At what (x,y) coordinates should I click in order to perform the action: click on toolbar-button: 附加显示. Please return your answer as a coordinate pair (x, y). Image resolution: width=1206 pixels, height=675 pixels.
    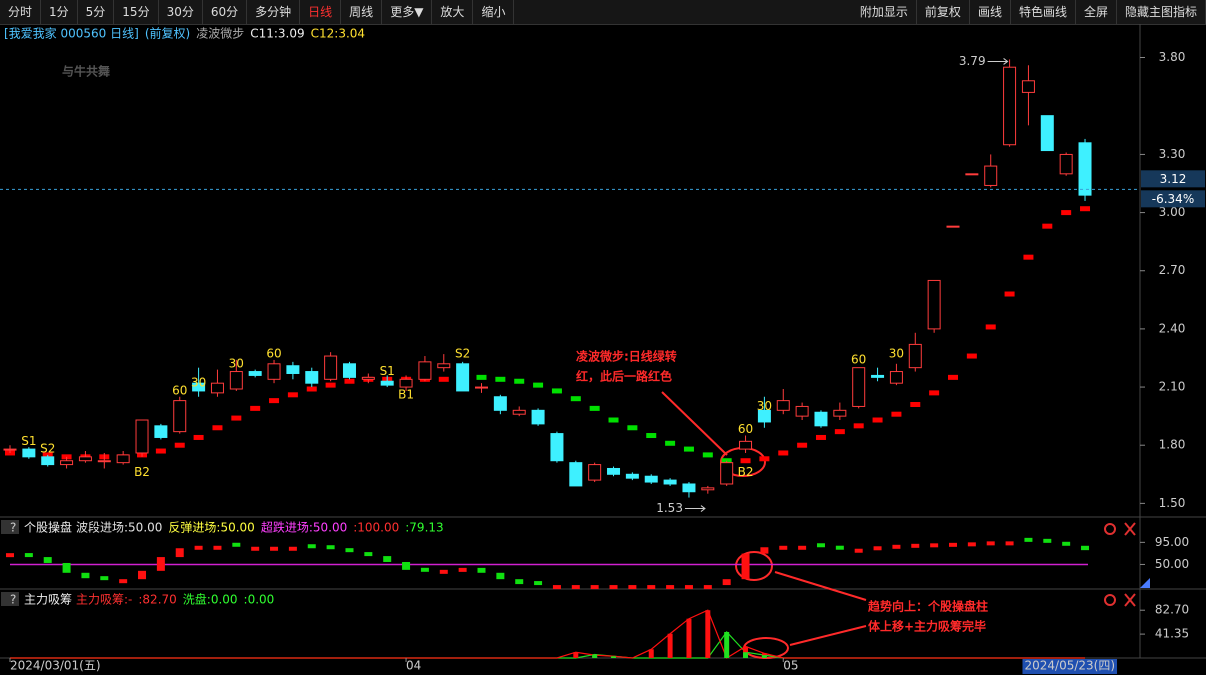
    Looking at the image, I should click on (884, 12).